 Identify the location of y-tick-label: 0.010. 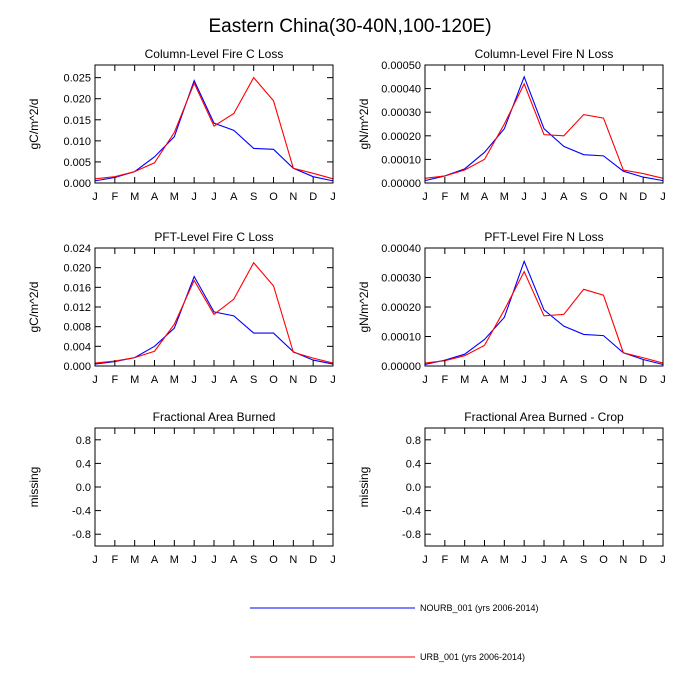
(77, 142).